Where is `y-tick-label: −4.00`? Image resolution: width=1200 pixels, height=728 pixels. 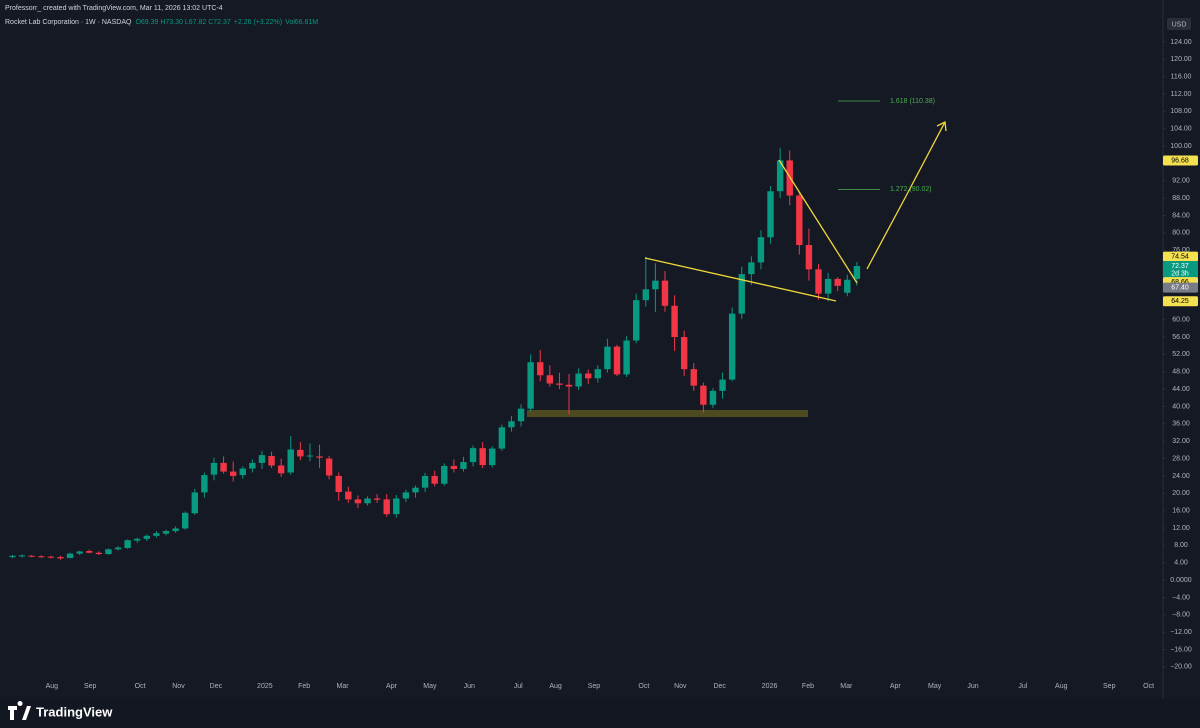 y-tick-label: −4.00 is located at coordinates (1181, 597).